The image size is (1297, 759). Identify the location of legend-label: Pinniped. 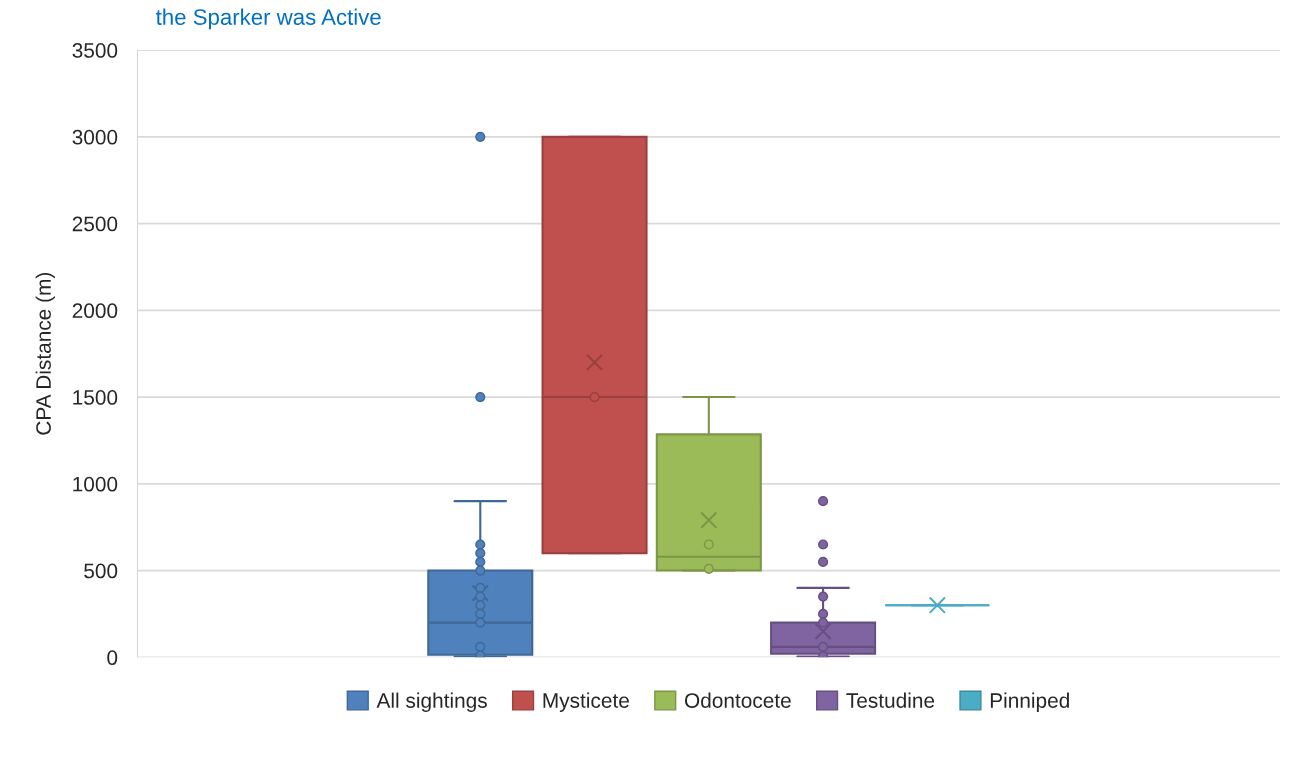
(1029, 702).